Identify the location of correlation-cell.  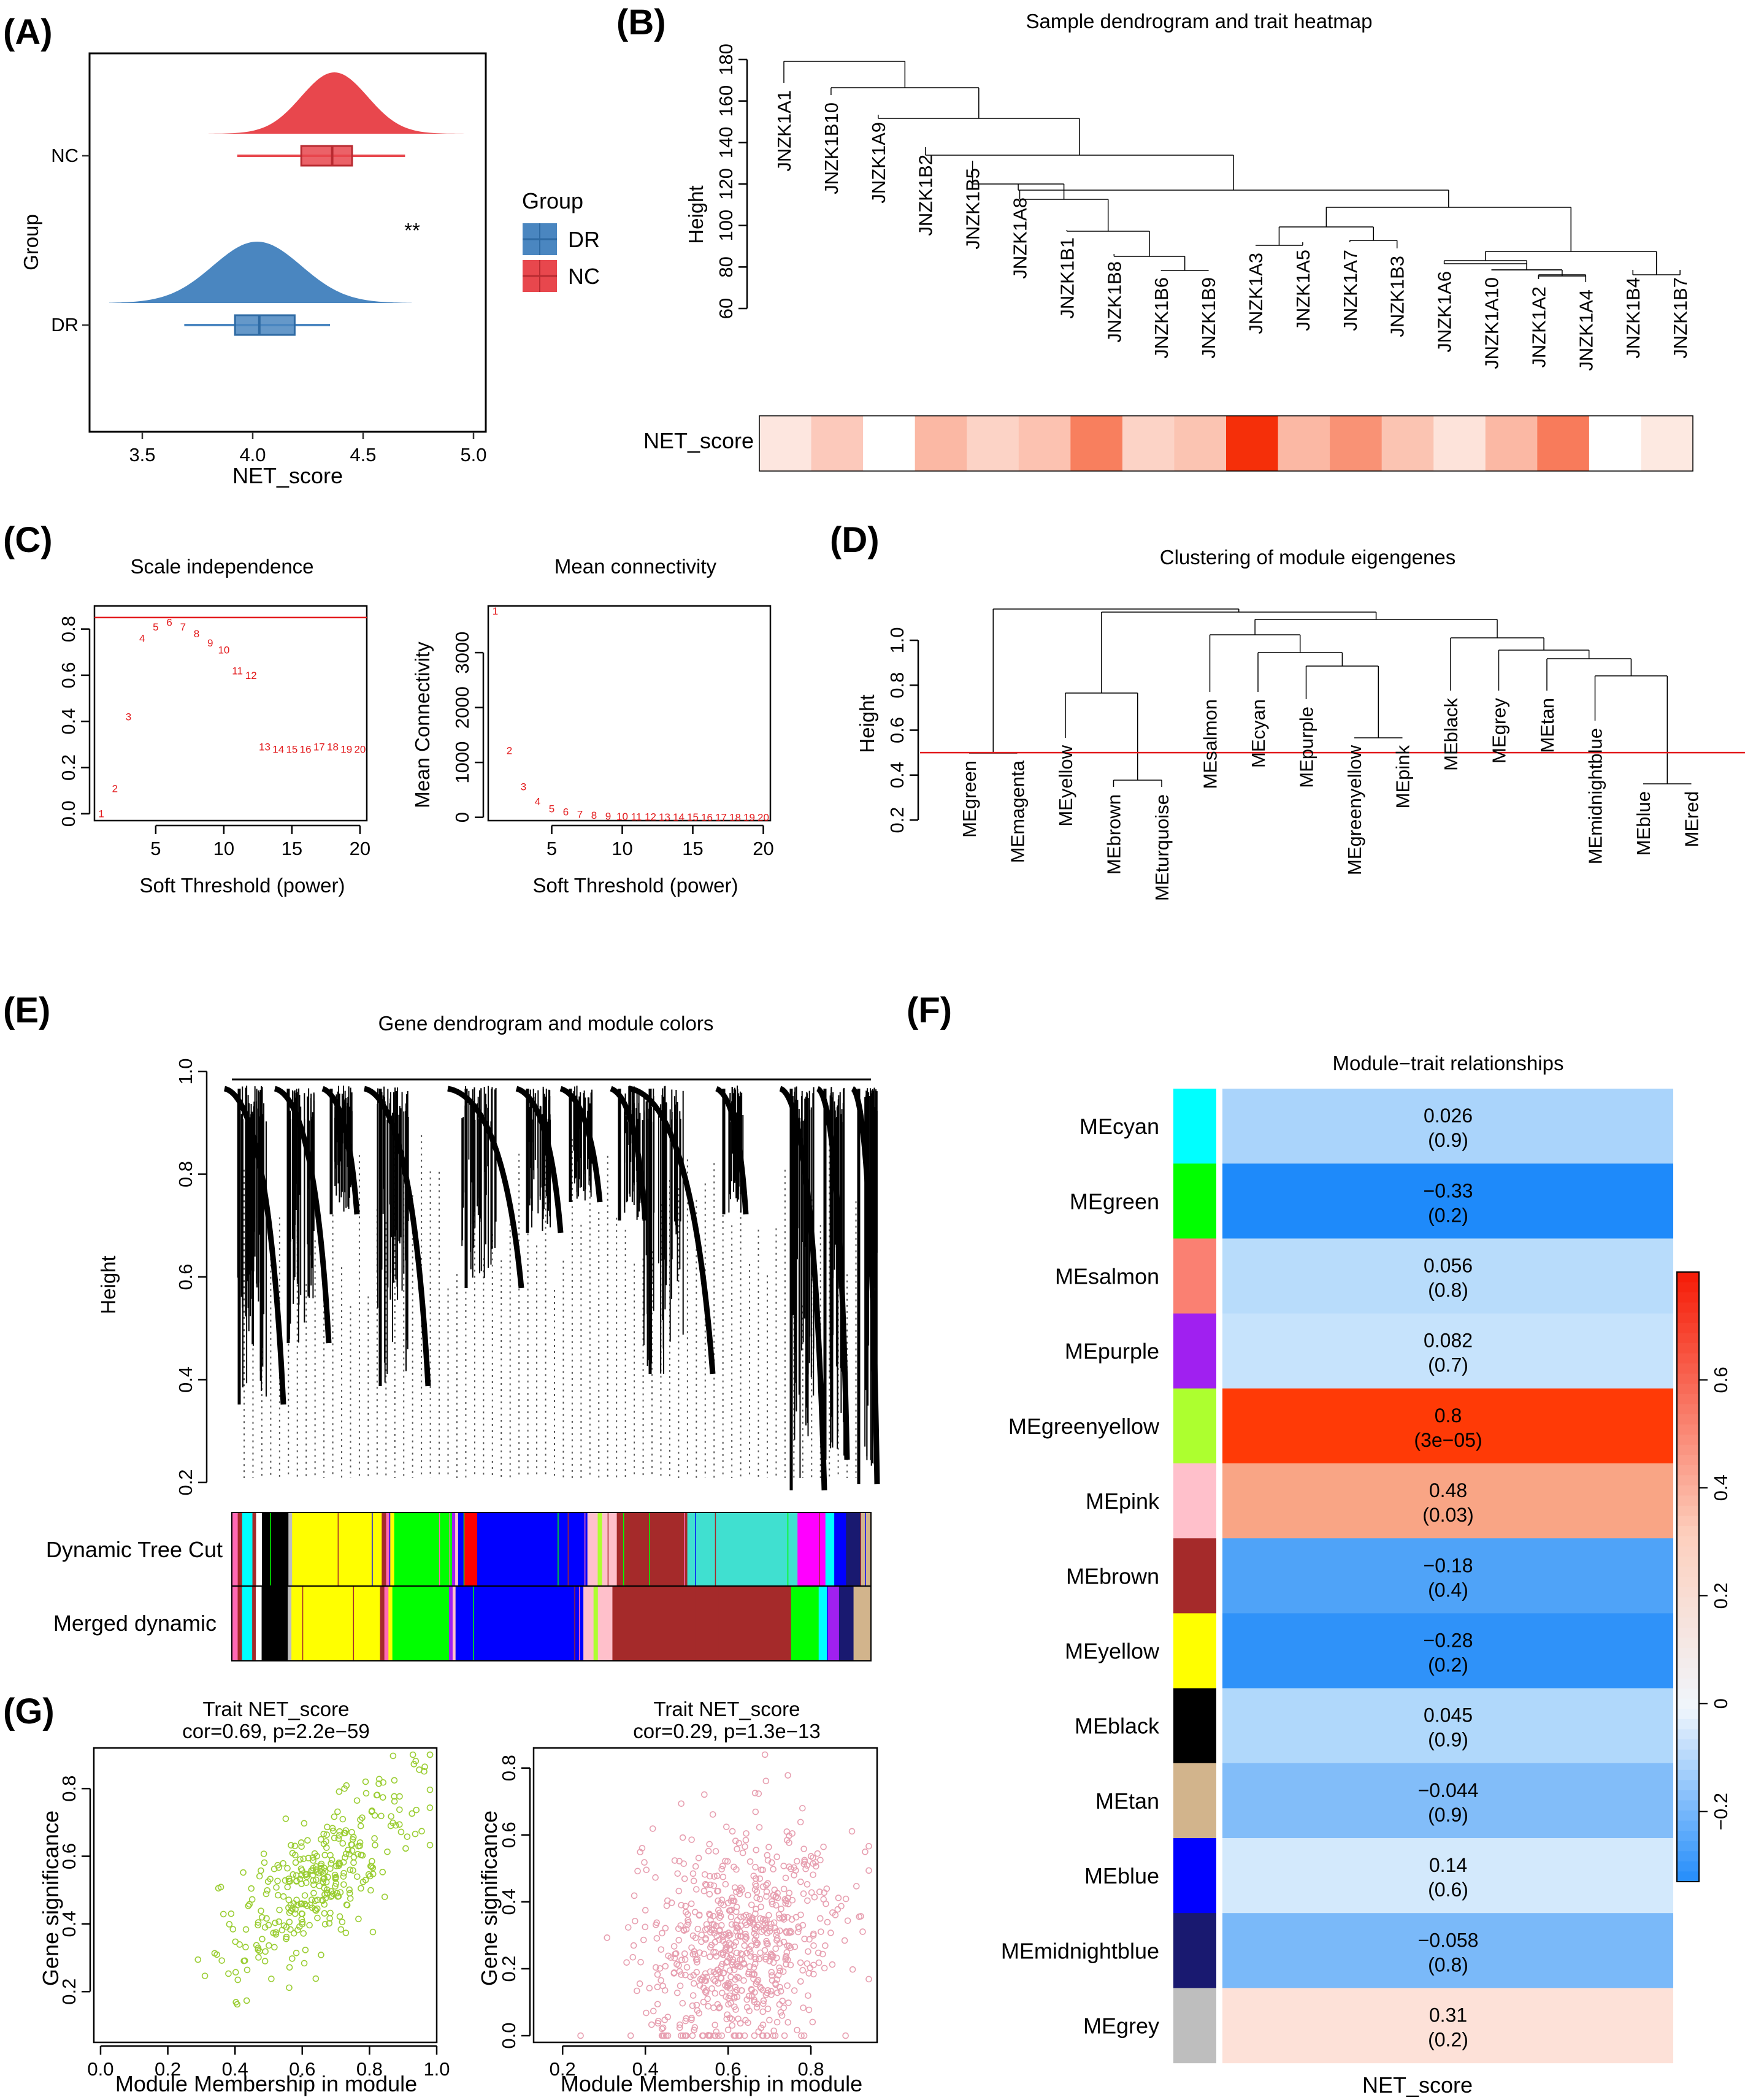
(1447, 1276).